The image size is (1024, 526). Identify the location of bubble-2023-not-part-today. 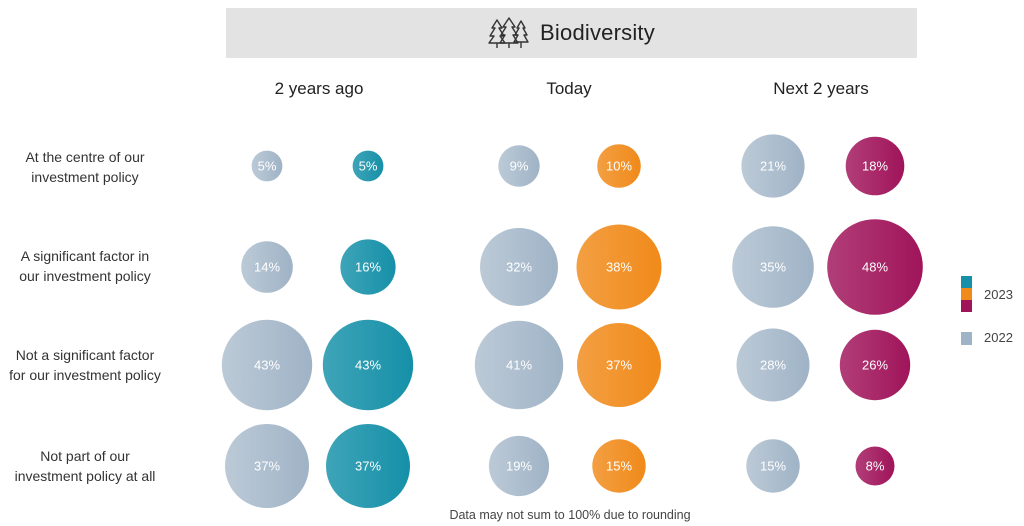
(619, 466).